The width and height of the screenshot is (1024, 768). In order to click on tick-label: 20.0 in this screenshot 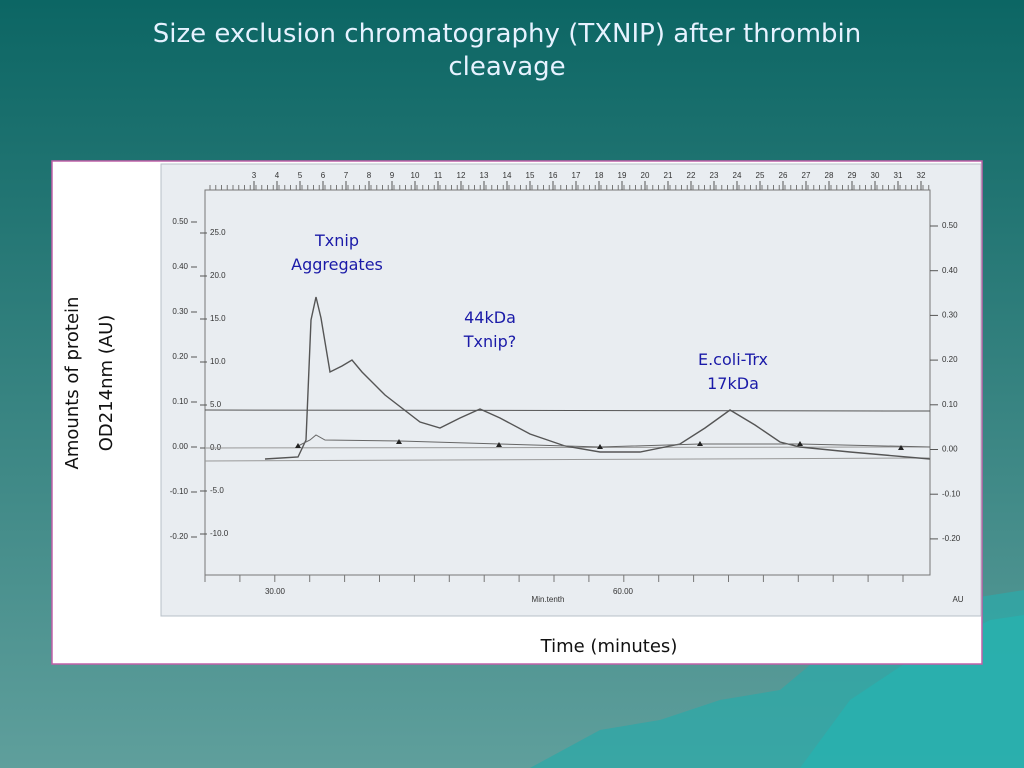, I will do `click(218, 275)`.